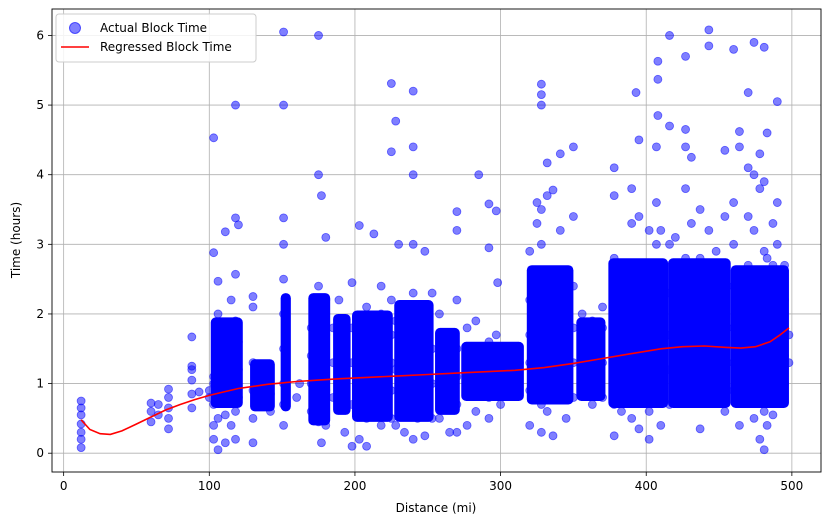 The image size is (833, 525). I want to click on y-tick-label: 2, so click(40, 314).